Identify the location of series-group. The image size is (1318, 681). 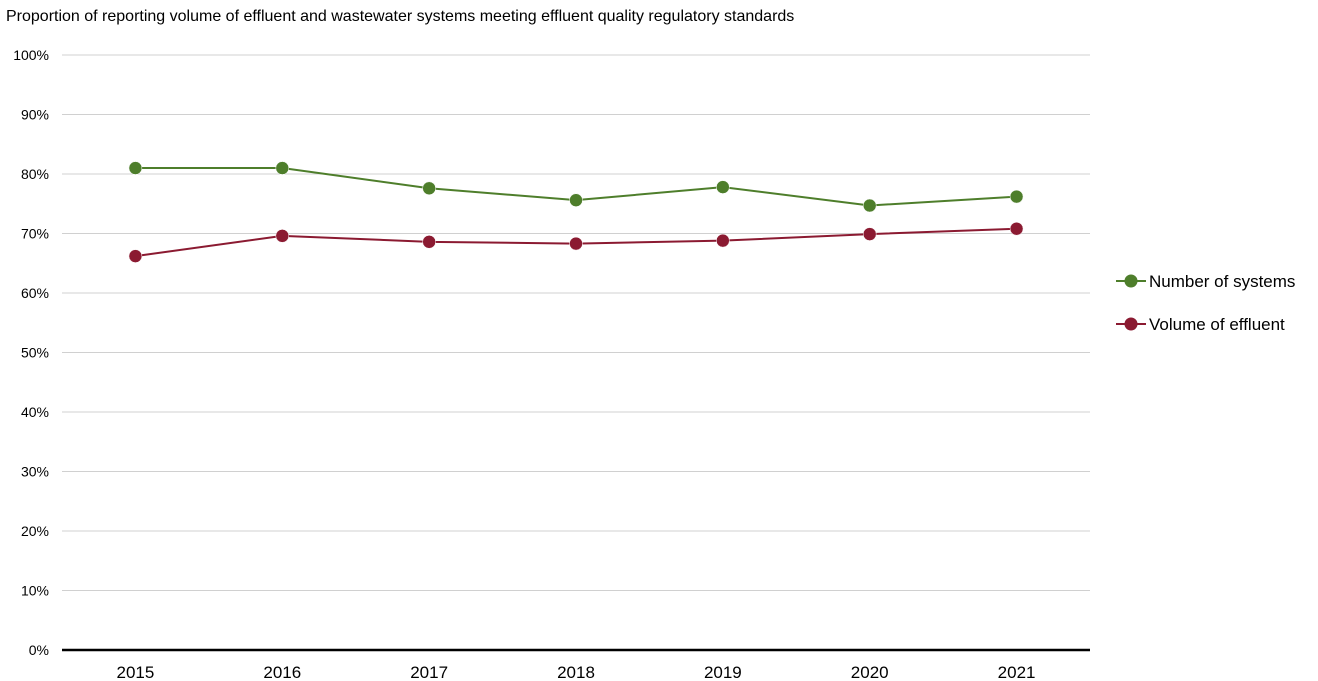
(576, 212).